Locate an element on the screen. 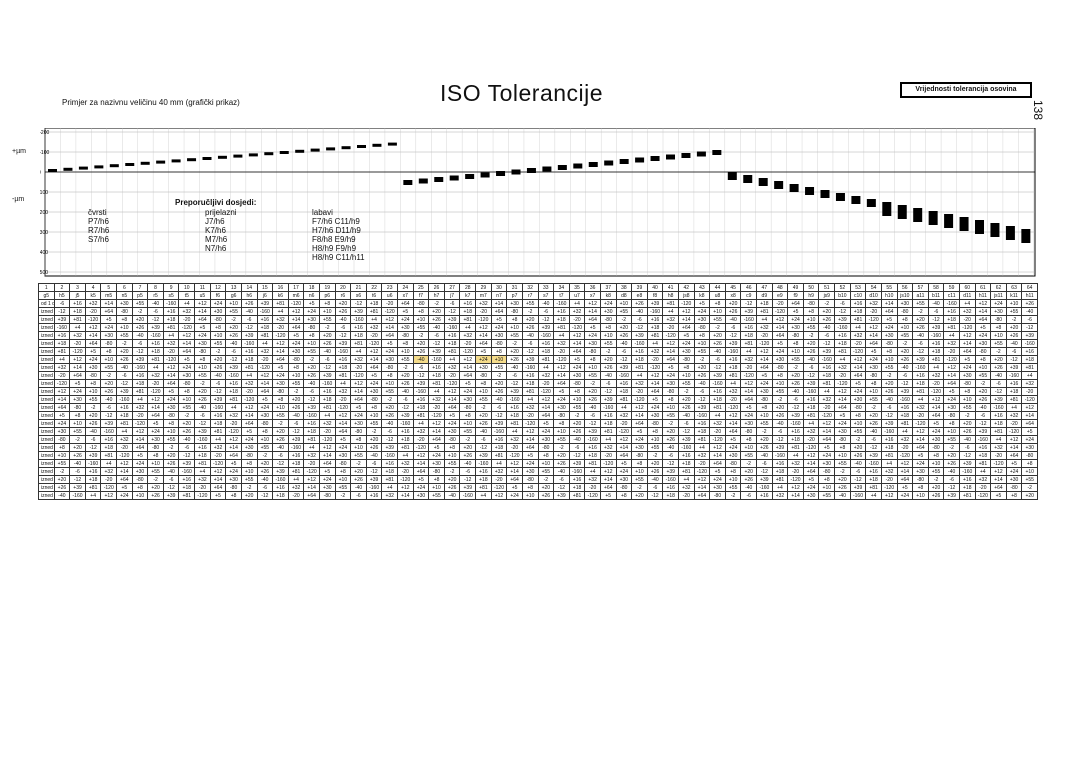  column-header: k8 is located at coordinates (608, 295).